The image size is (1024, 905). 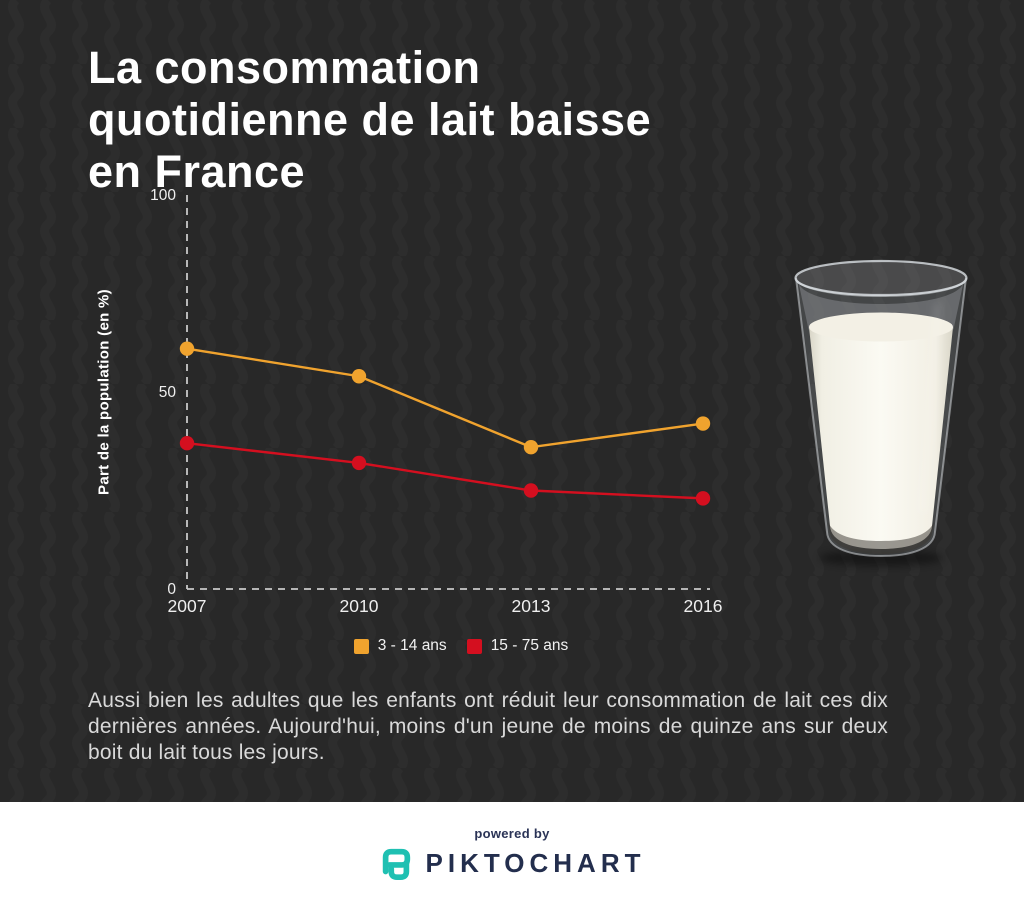 I want to click on piktochart-wordmark: PIKTOCHART, so click(x=535, y=863).